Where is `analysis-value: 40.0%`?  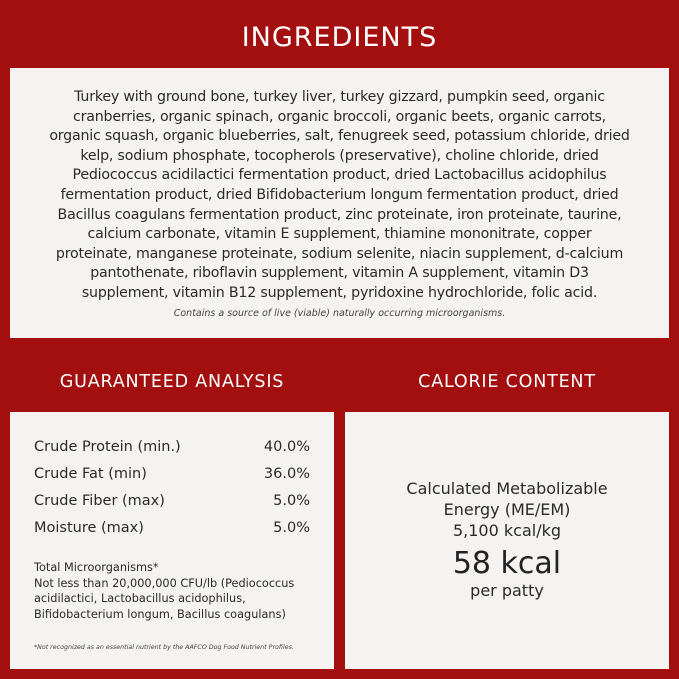 analysis-value: 40.0% is located at coordinates (286, 447).